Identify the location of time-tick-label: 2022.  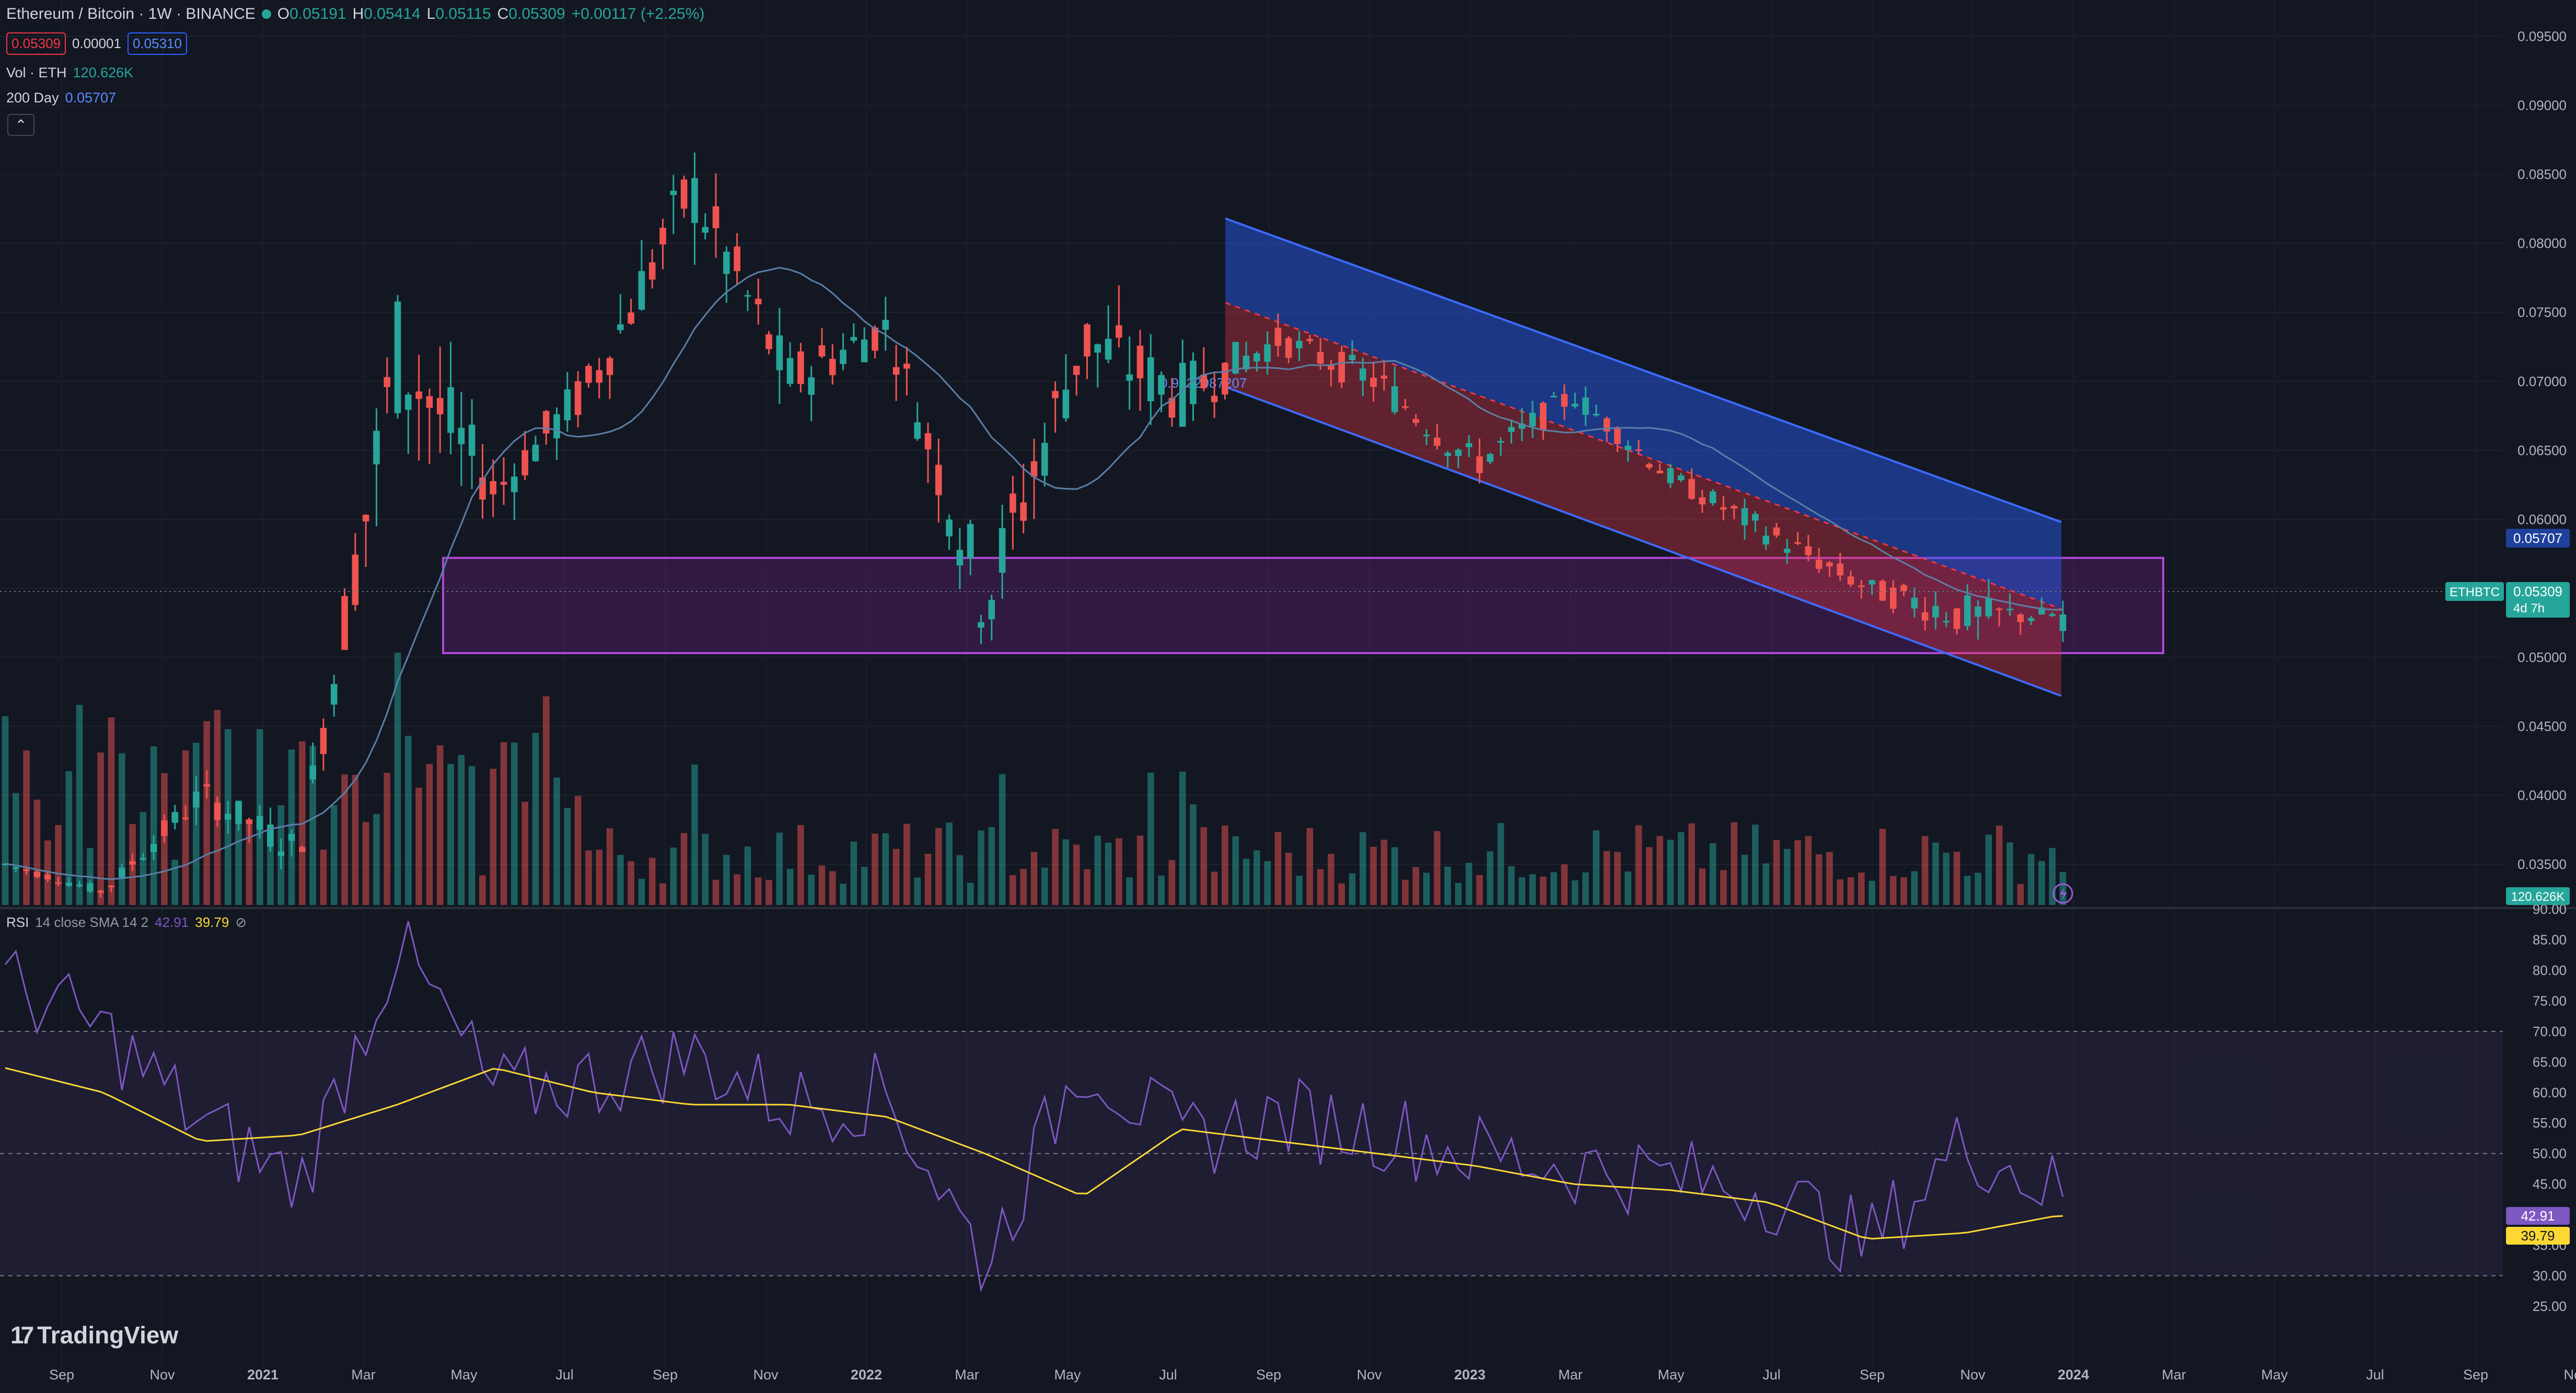
(867, 1375).